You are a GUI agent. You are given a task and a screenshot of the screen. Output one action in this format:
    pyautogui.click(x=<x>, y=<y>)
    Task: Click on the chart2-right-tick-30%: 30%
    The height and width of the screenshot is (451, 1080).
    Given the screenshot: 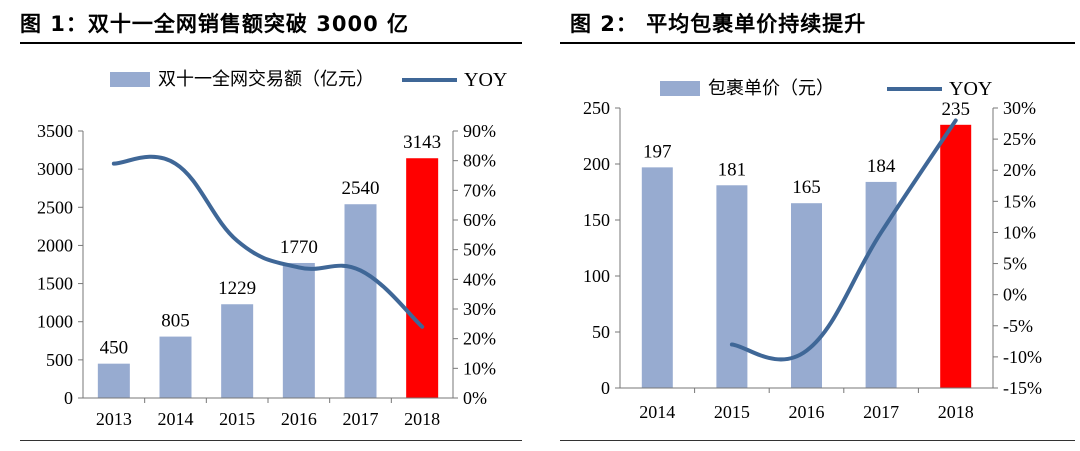 What is the action you would take?
    pyautogui.click(x=1019, y=108)
    